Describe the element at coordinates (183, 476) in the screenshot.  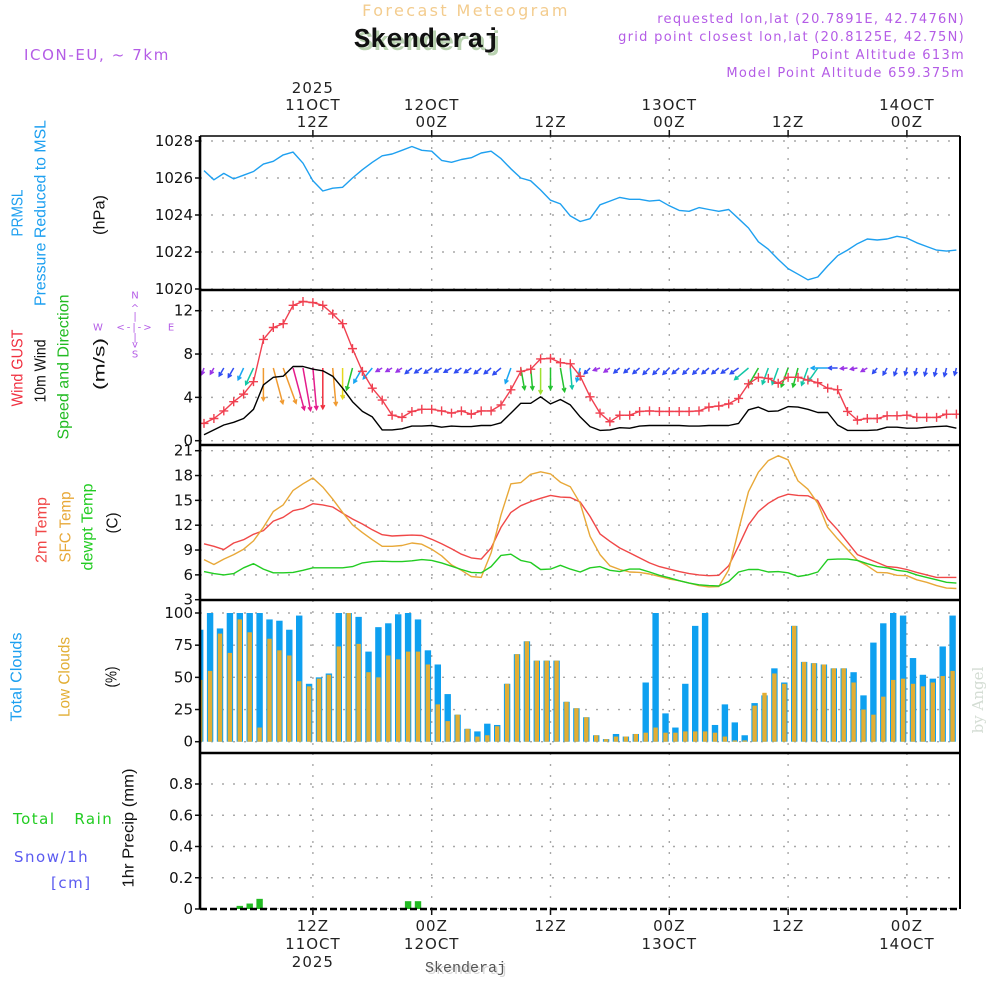
I see `temp-y-tick-label: 18` at that location.